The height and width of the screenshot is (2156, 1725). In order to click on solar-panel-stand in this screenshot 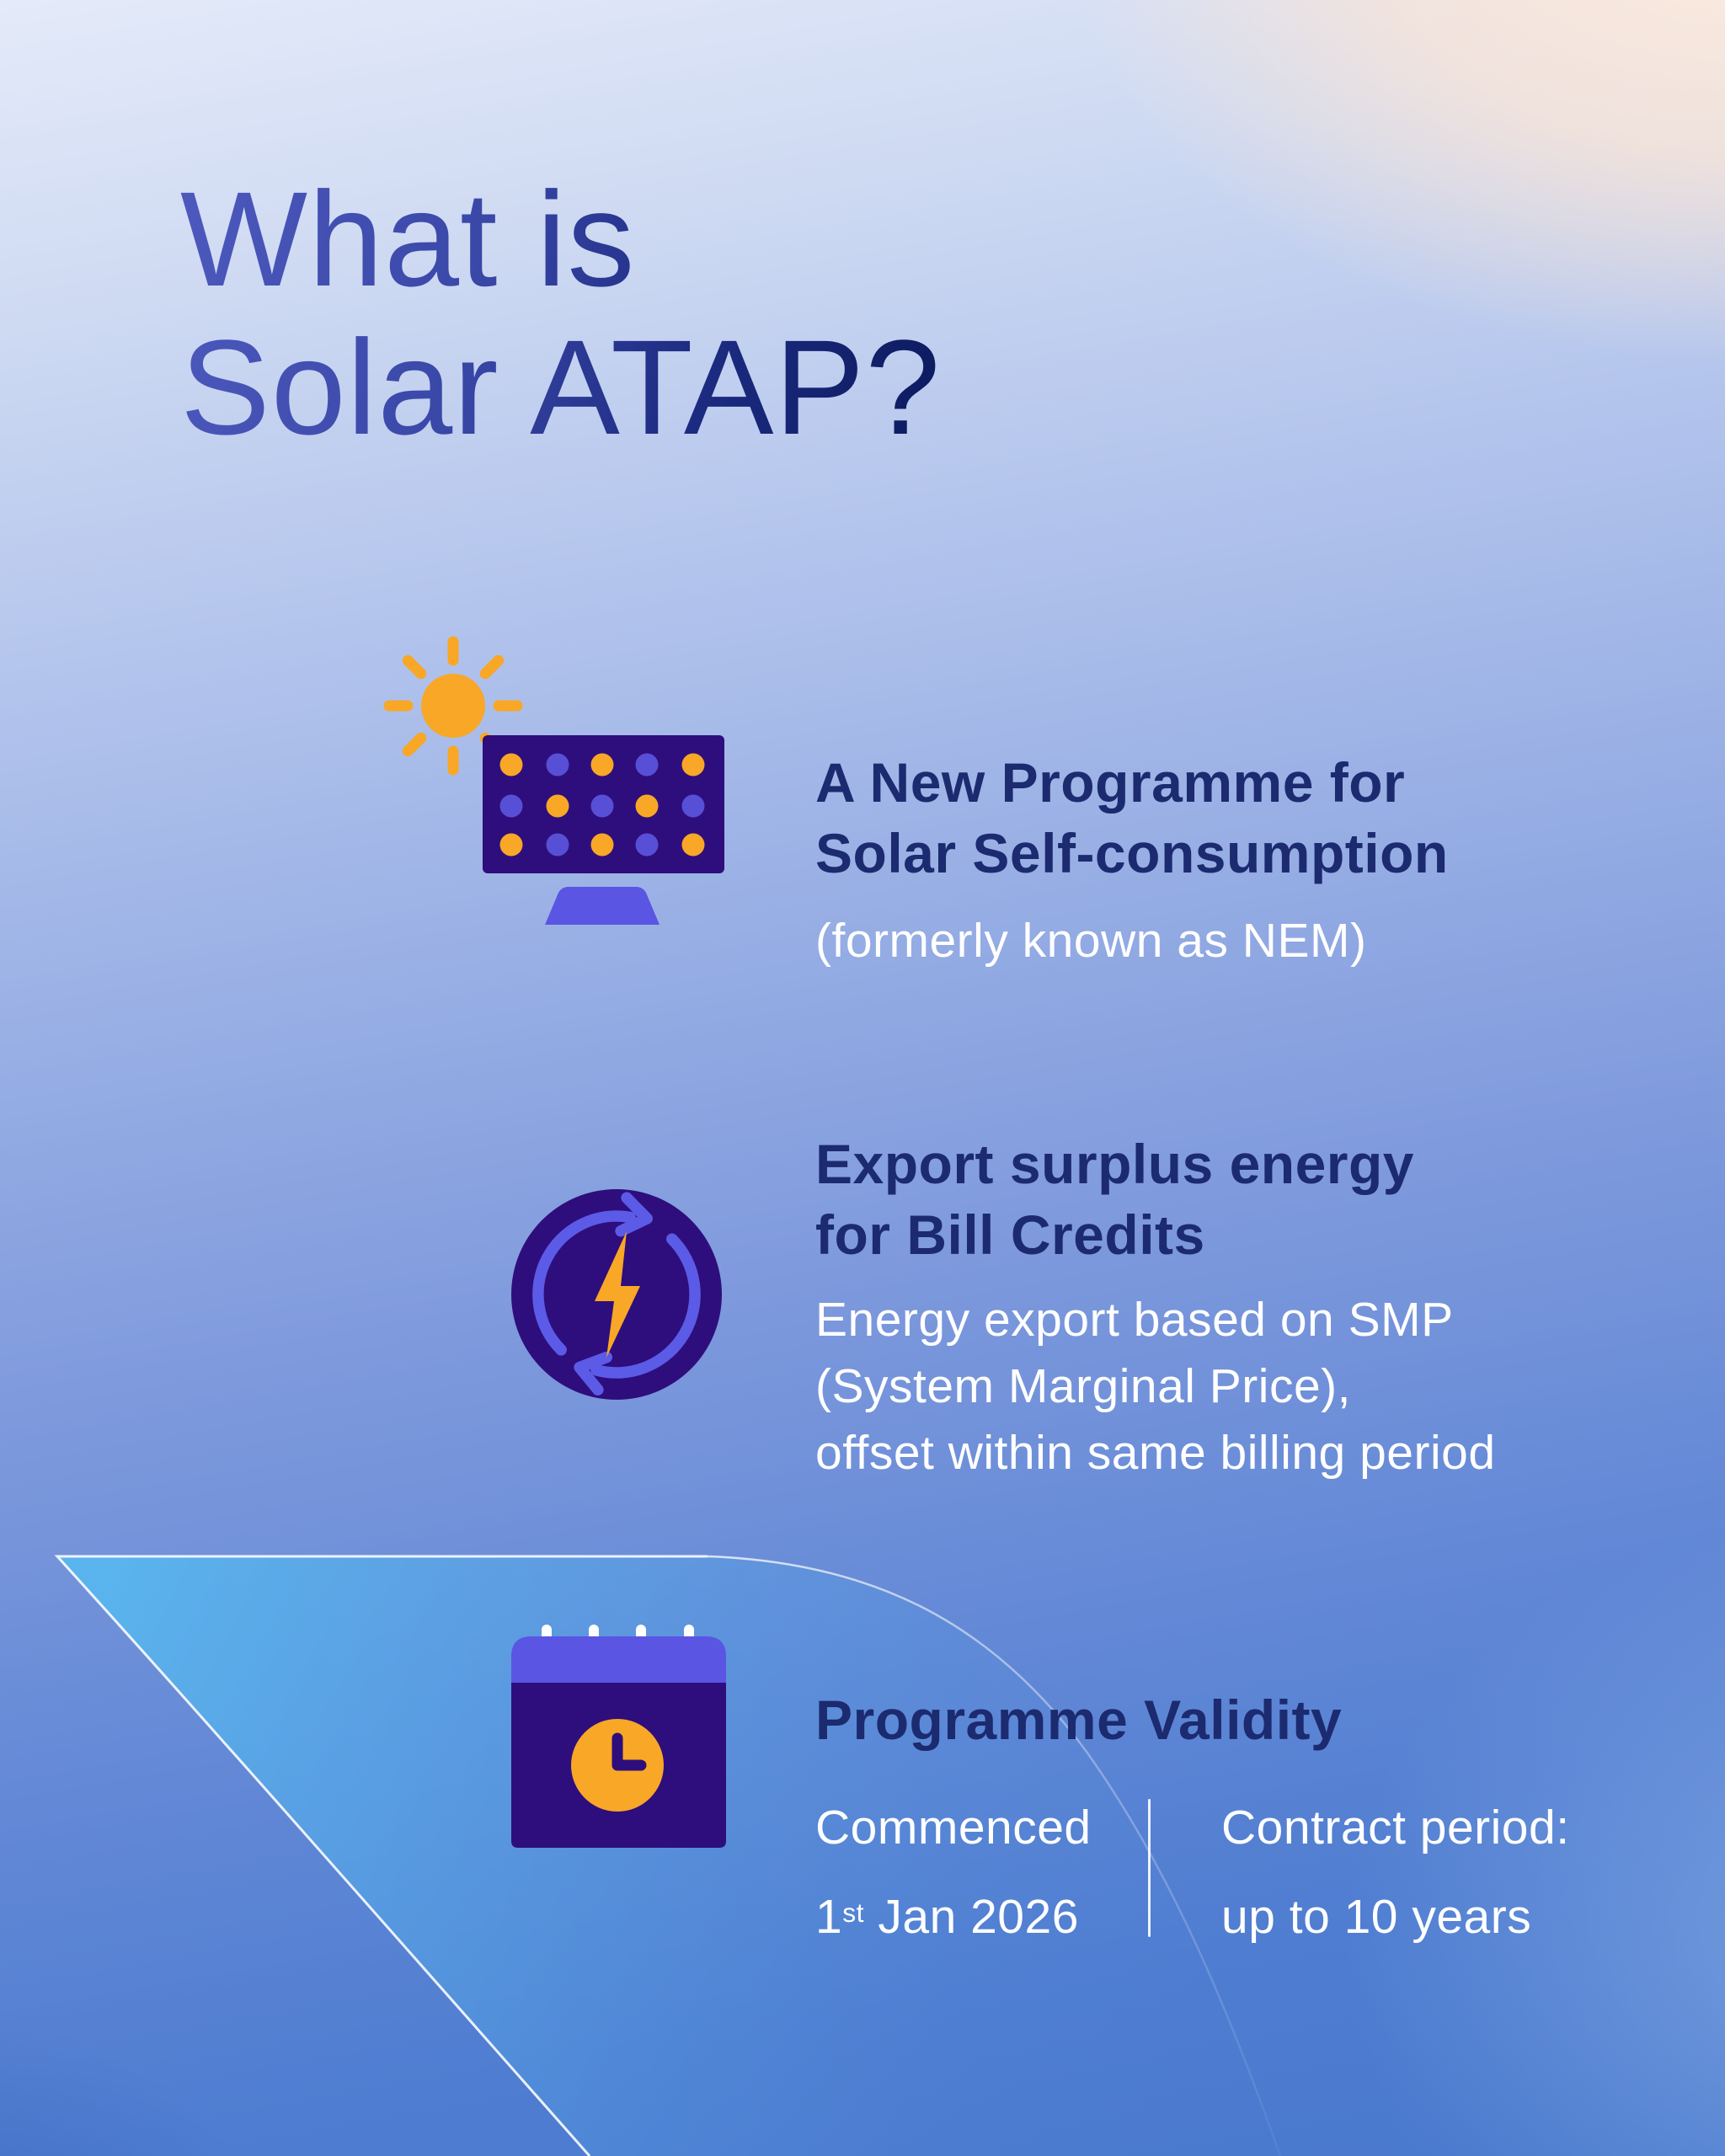, I will do `click(602, 906)`.